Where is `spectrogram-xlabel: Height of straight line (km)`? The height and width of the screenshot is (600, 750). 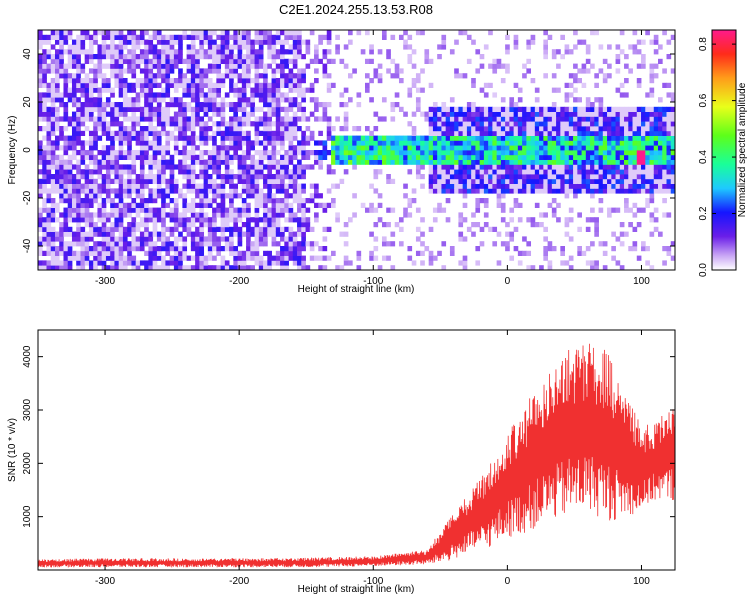
spectrogram-xlabel: Height of straight line (km) is located at coordinates (356, 289).